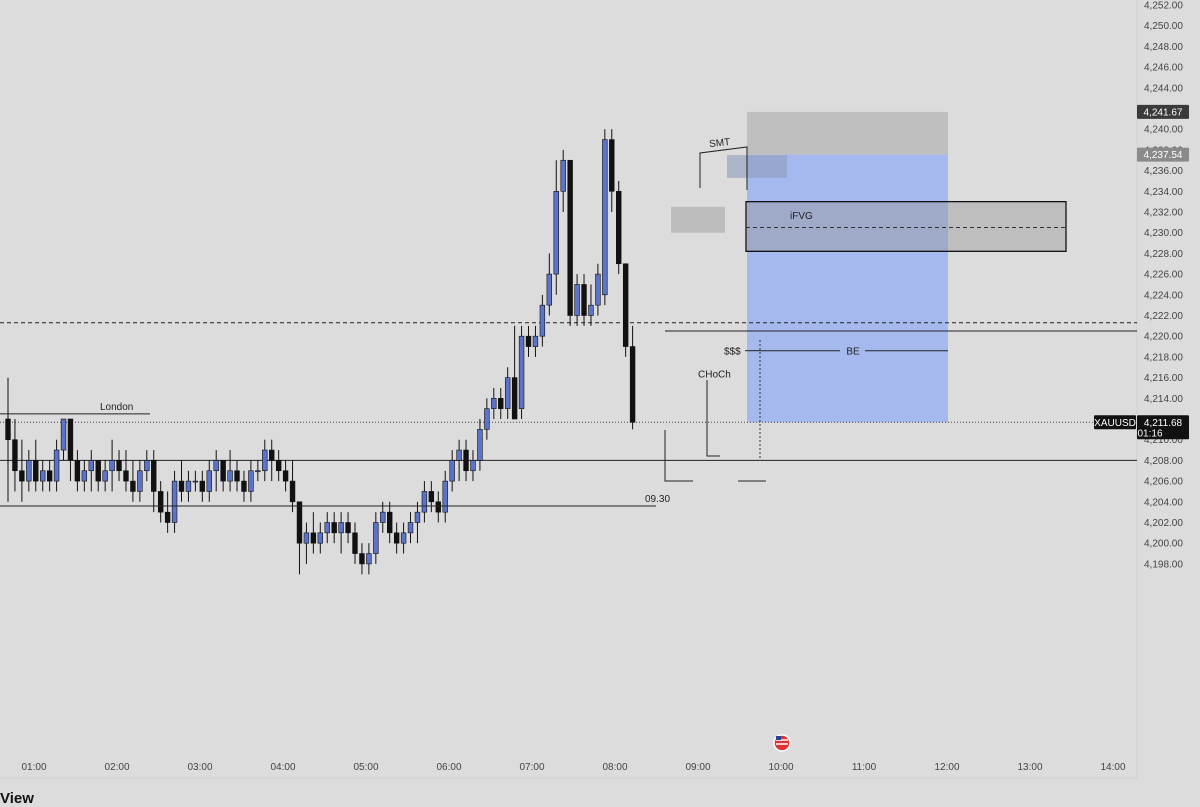 This screenshot has width=1200, height=807. I want to click on symbol-tag-bg, so click(1115, 422).